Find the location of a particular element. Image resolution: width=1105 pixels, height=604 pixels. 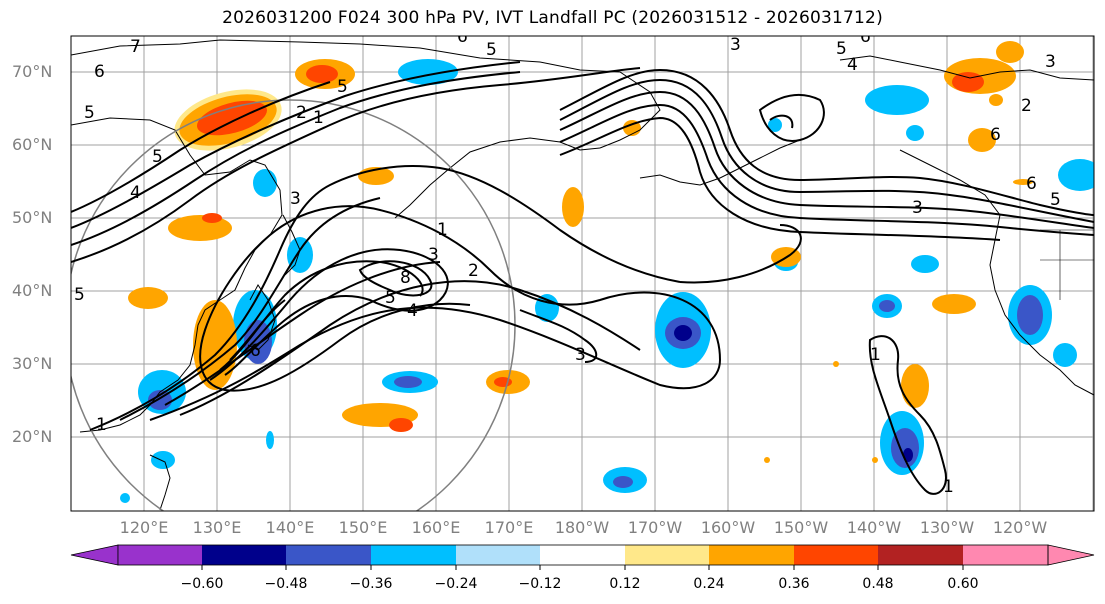

colorbar-tick-label: 0.60 is located at coordinates (963, 584).